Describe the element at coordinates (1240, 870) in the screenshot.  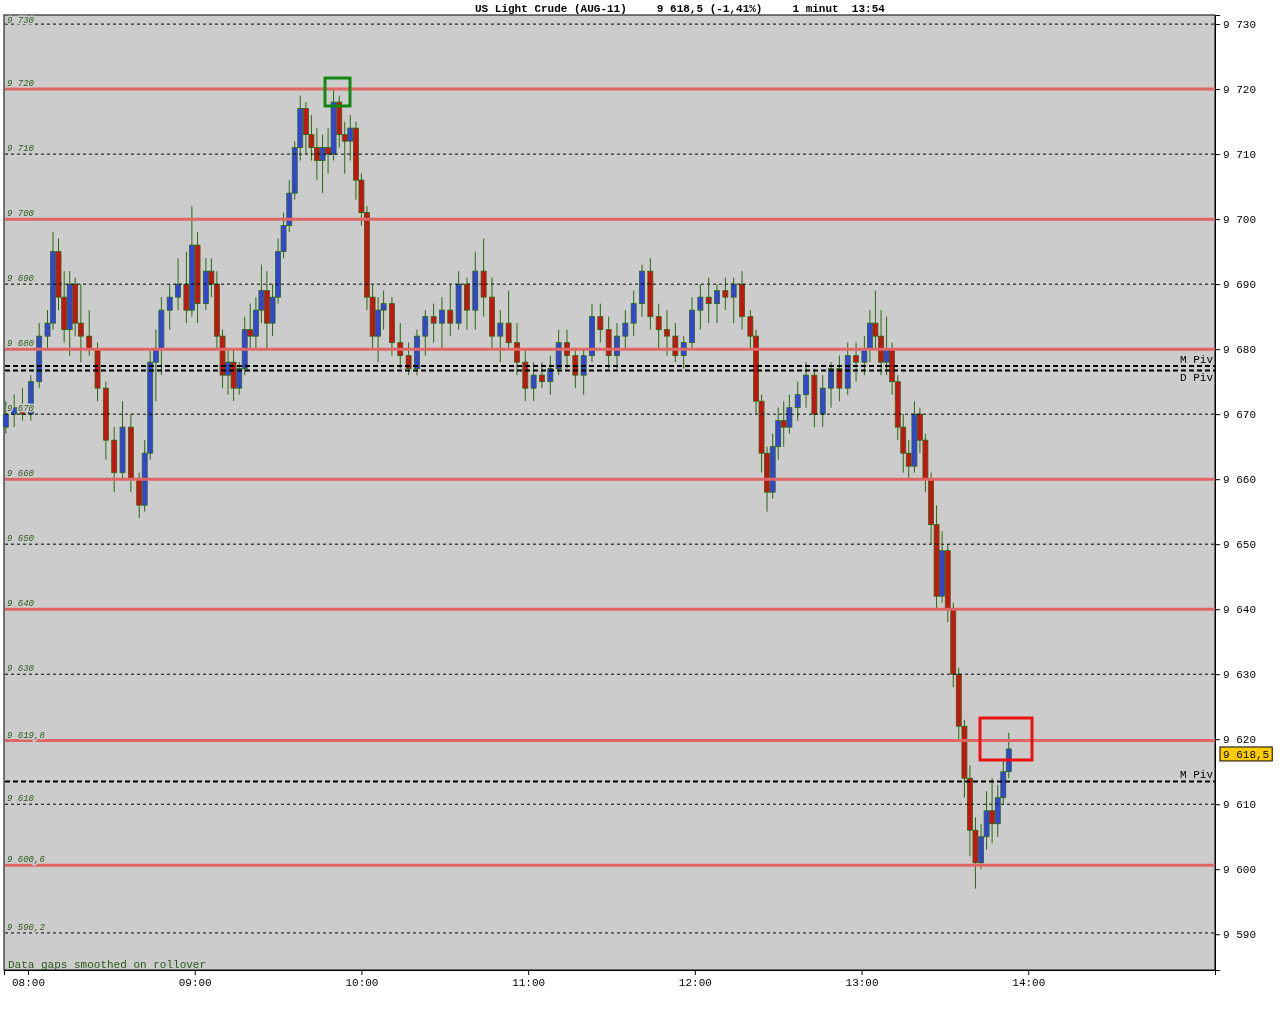
I see `y-tick-label: 9 600` at that location.